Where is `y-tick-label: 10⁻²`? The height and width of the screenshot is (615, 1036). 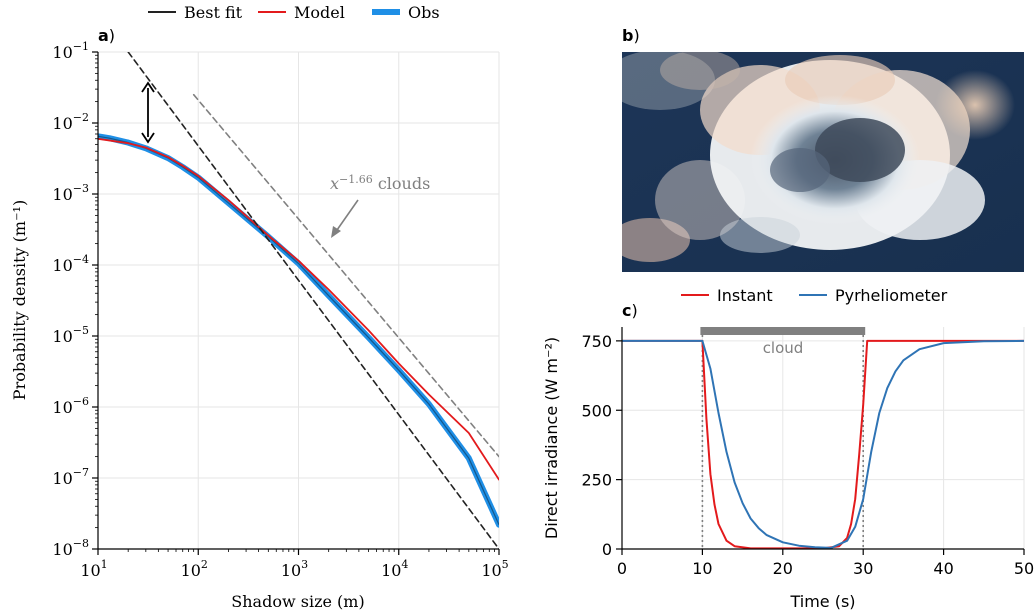 y-tick-label: 10⁻² is located at coordinates (70, 122).